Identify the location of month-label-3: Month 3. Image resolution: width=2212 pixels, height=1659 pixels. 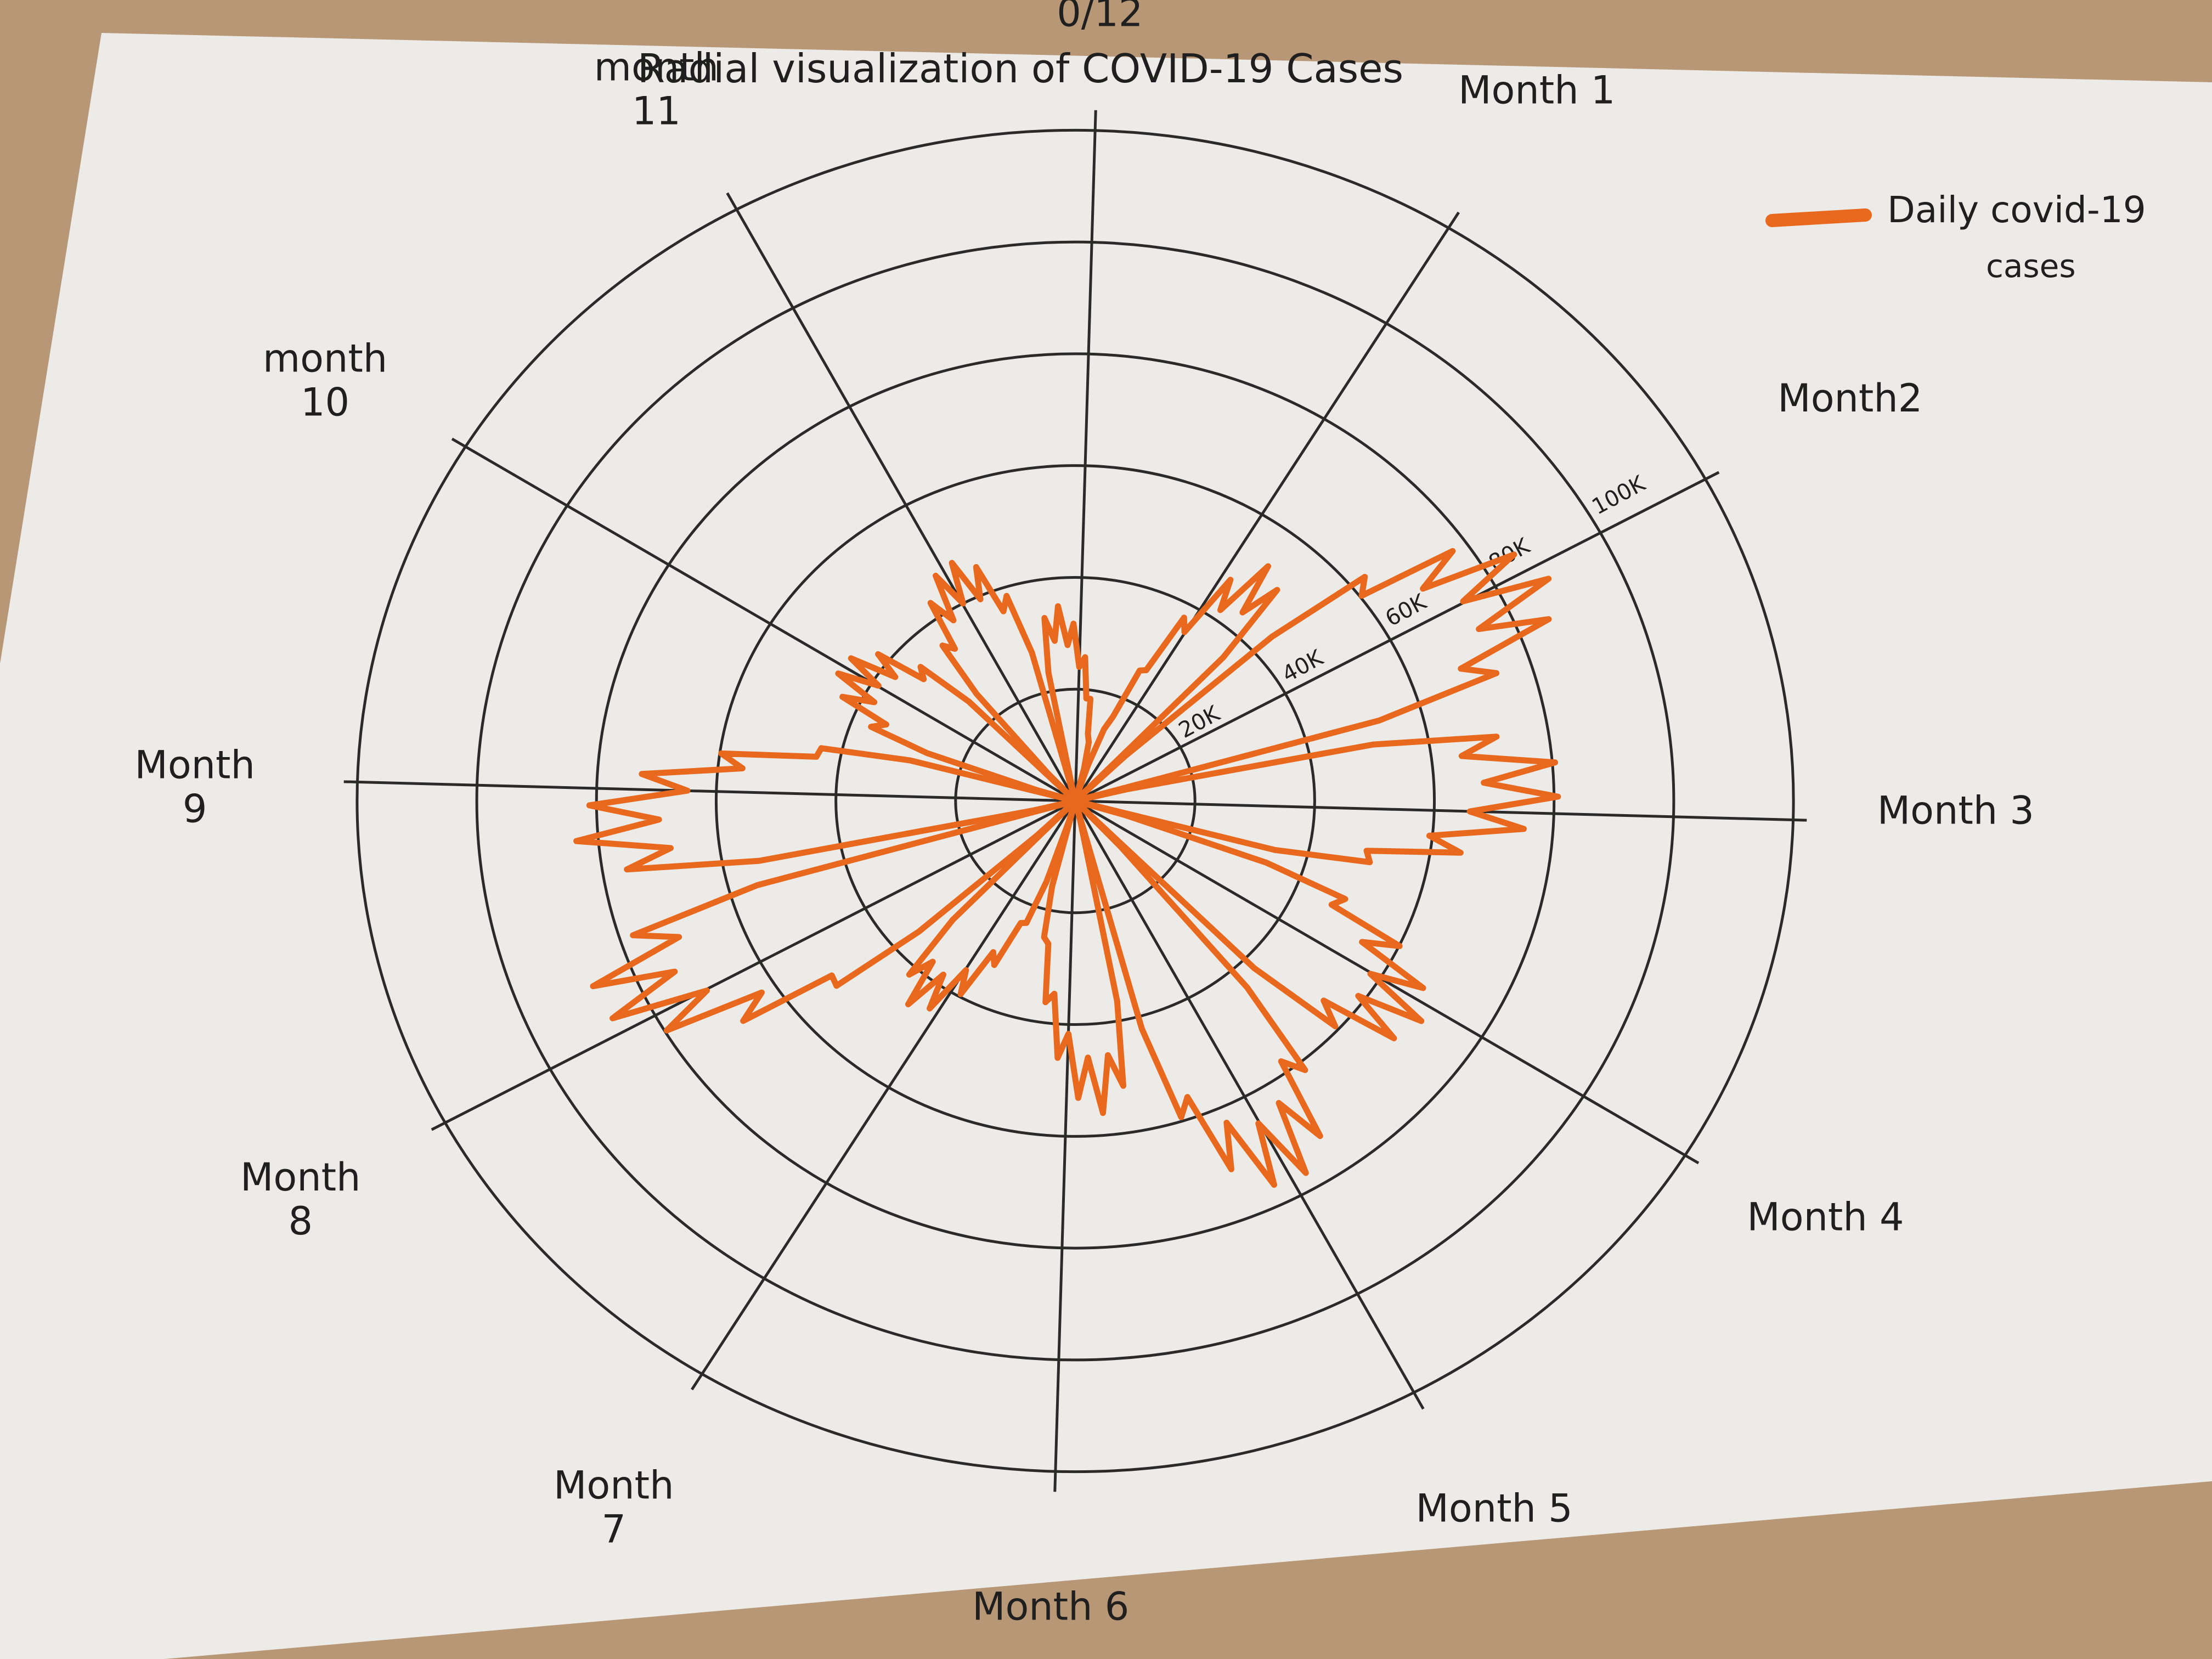
(1956, 811).